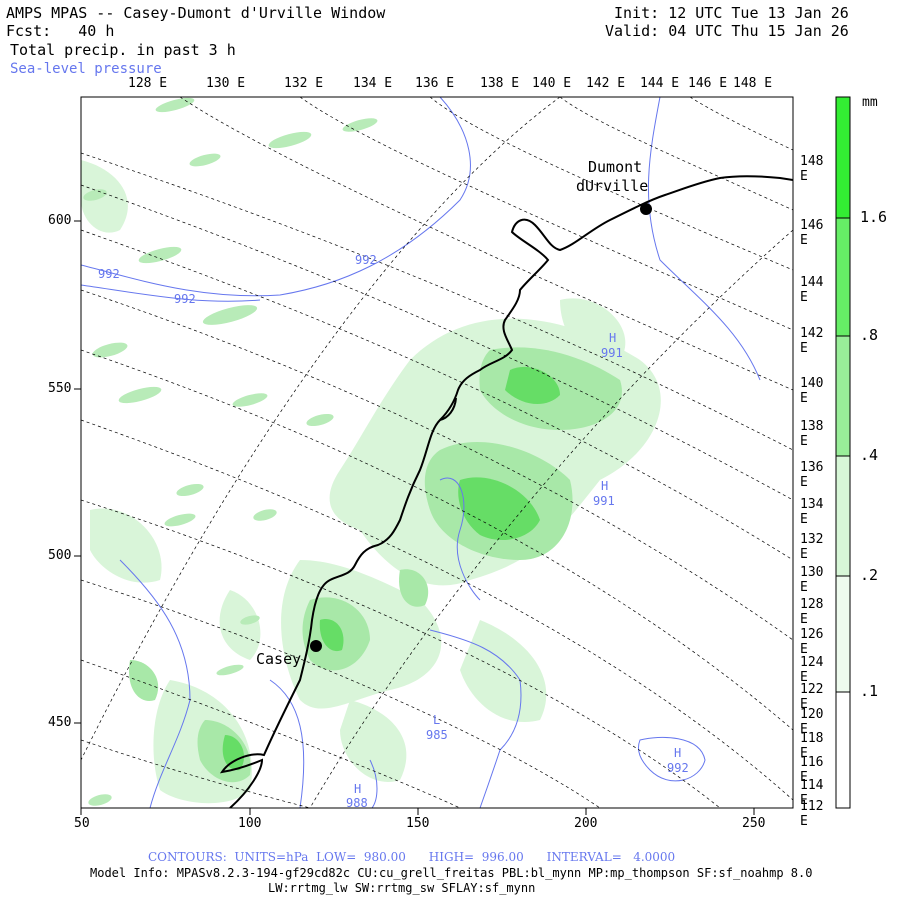 The height and width of the screenshot is (900, 900). What do you see at coordinates (82, 823) in the screenshot?
I see `x-tick-label: 50` at bounding box center [82, 823].